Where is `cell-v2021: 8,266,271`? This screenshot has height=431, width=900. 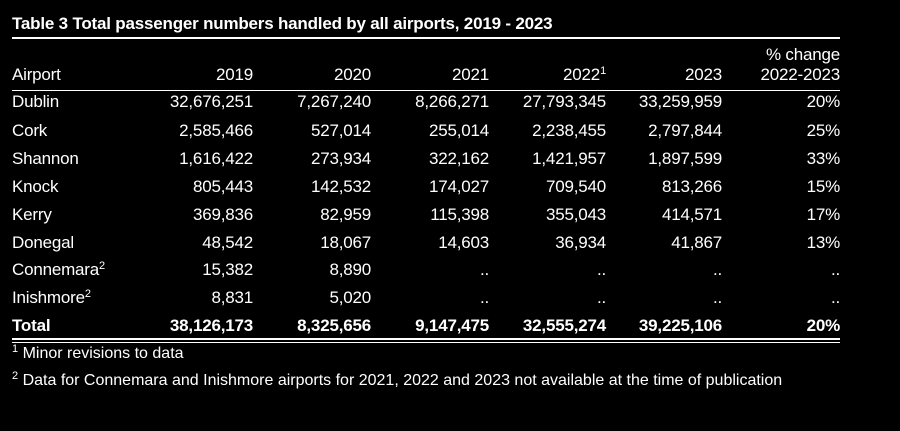 cell-v2021: 8,266,271 is located at coordinates (452, 101).